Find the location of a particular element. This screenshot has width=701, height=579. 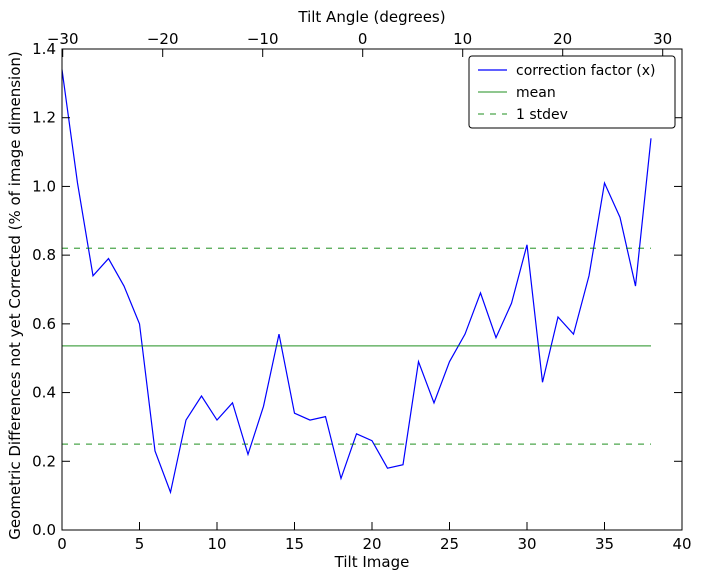

y-tick-label: 0.8 is located at coordinates (44, 255).